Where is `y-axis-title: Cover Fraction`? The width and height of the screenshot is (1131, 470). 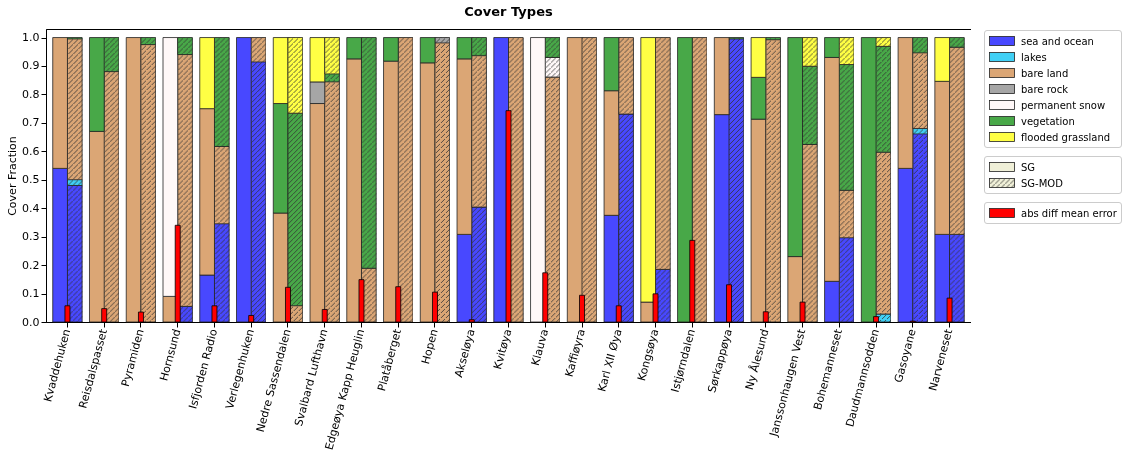 y-axis-title: Cover Fraction is located at coordinates (13, 176).